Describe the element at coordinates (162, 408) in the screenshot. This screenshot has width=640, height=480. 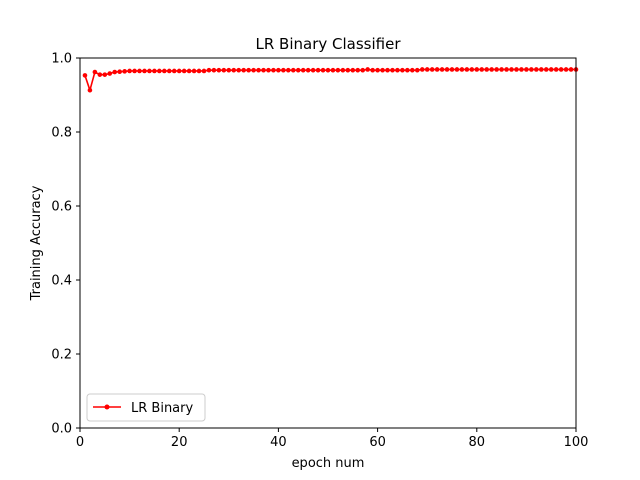
I see `legend-label-lr-binary: LR Binary` at that location.